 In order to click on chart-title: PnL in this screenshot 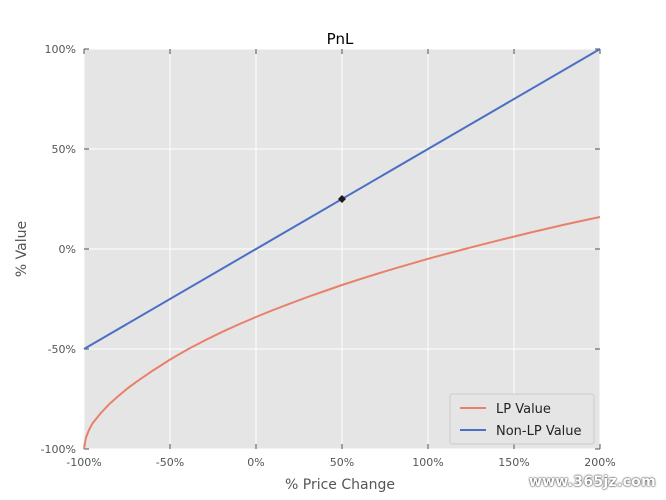, I will do `click(340, 39)`.